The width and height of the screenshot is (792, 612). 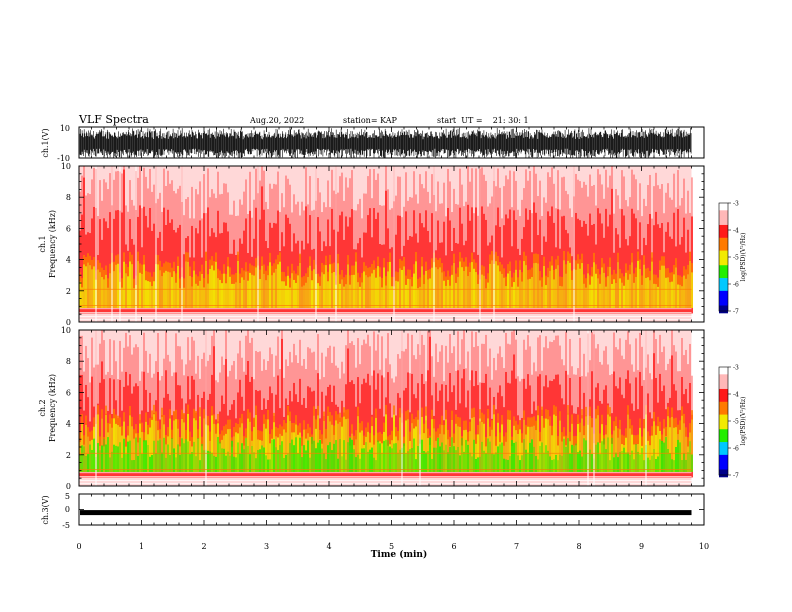 I want to click on ch1-ylabel: ch.1(V), so click(x=45, y=142).